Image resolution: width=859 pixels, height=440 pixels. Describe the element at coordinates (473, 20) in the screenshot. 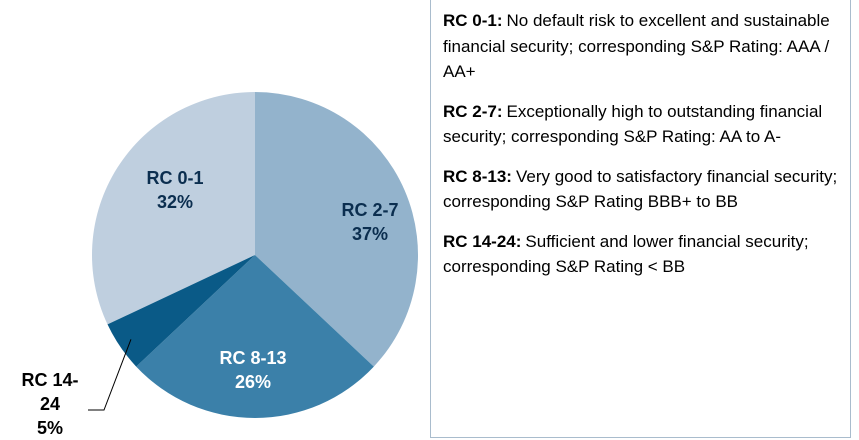

I see `note-term: RC 0-1:` at that location.